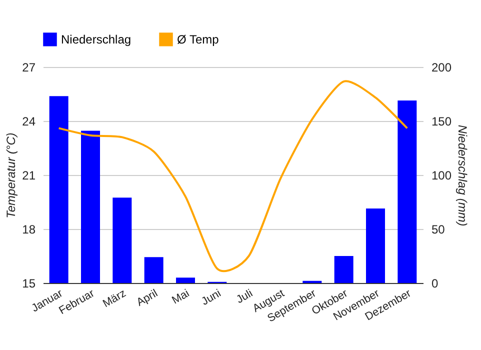 The width and height of the screenshot is (481, 350). Describe the element at coordinates (435, 283) in the screenshot. I see `y2-tick-label: 0` at that location.